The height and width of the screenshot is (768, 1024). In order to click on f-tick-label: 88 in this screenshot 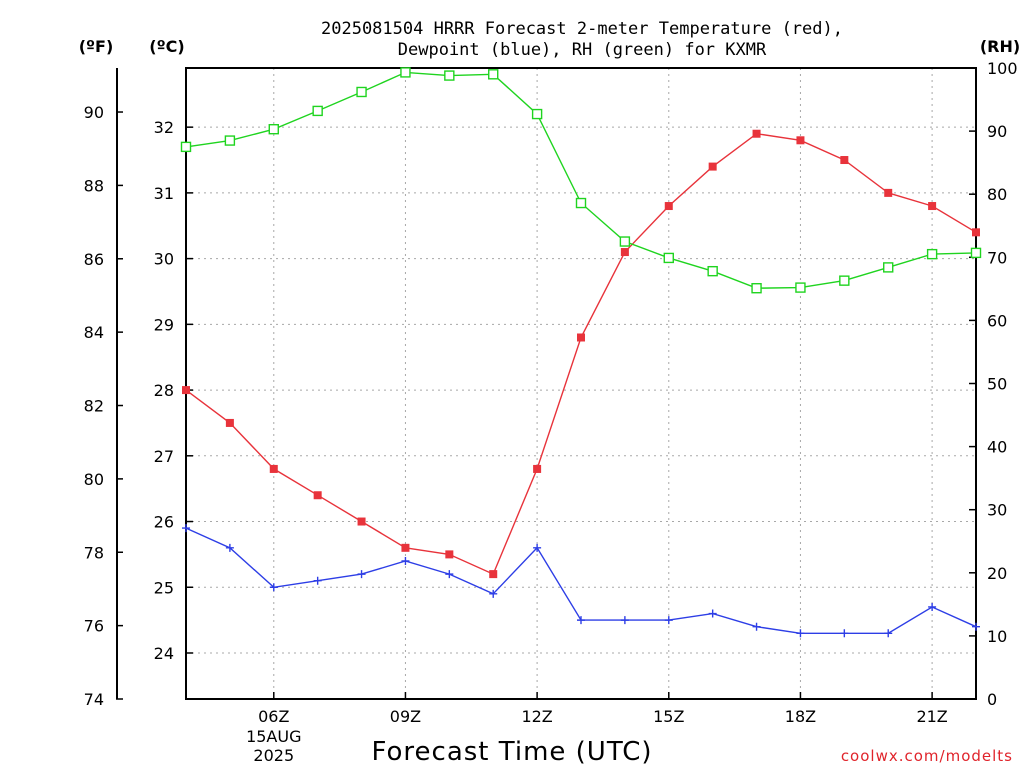, I will do `click(94, 185)`.